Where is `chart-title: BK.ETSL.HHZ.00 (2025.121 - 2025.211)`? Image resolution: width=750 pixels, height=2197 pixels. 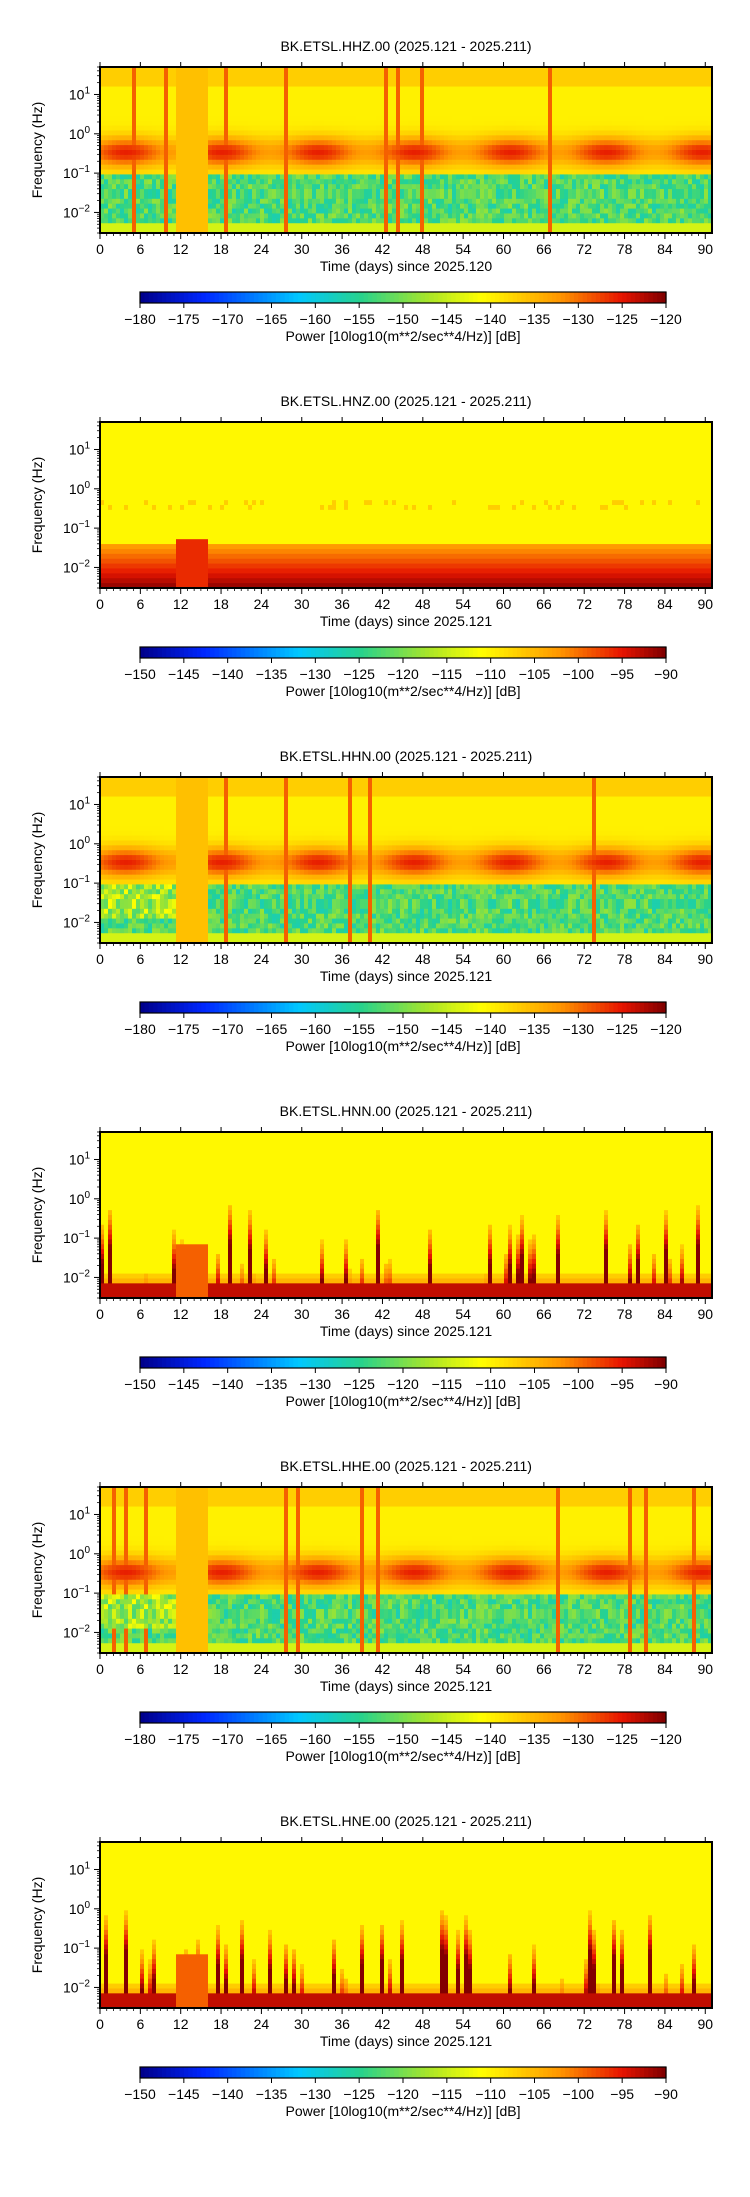 chart-title: BK.ETSL.HHZ.00 (2025.121 - 2025.211) is located at coordinates (405, 46).